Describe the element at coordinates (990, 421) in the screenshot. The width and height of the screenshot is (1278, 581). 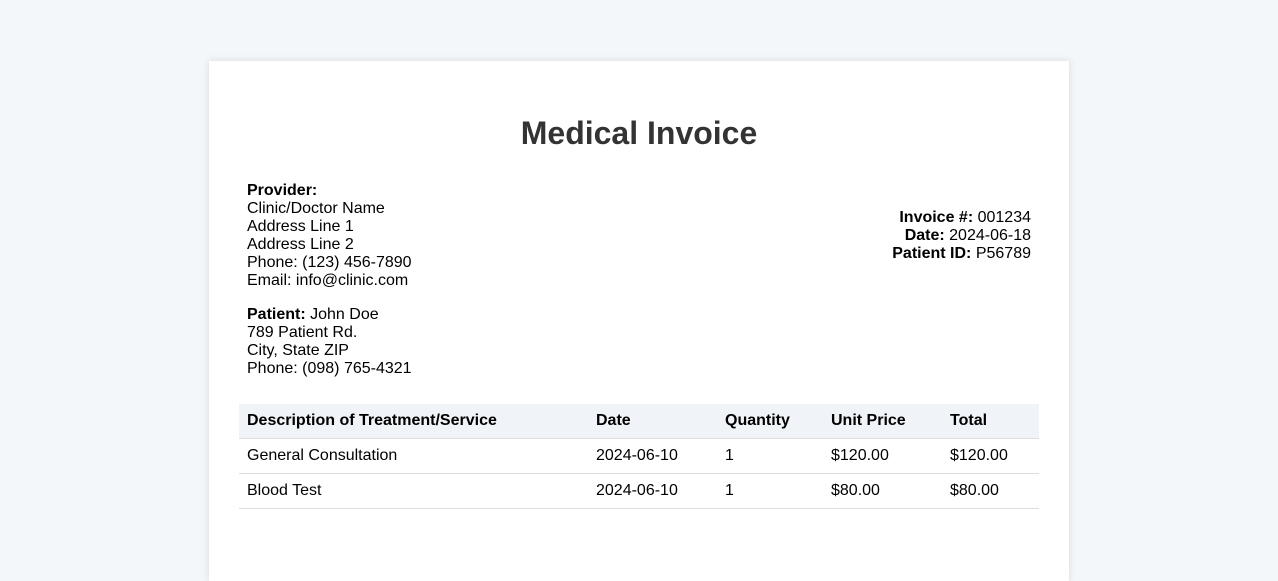
I see `header-total: Total` at that location.